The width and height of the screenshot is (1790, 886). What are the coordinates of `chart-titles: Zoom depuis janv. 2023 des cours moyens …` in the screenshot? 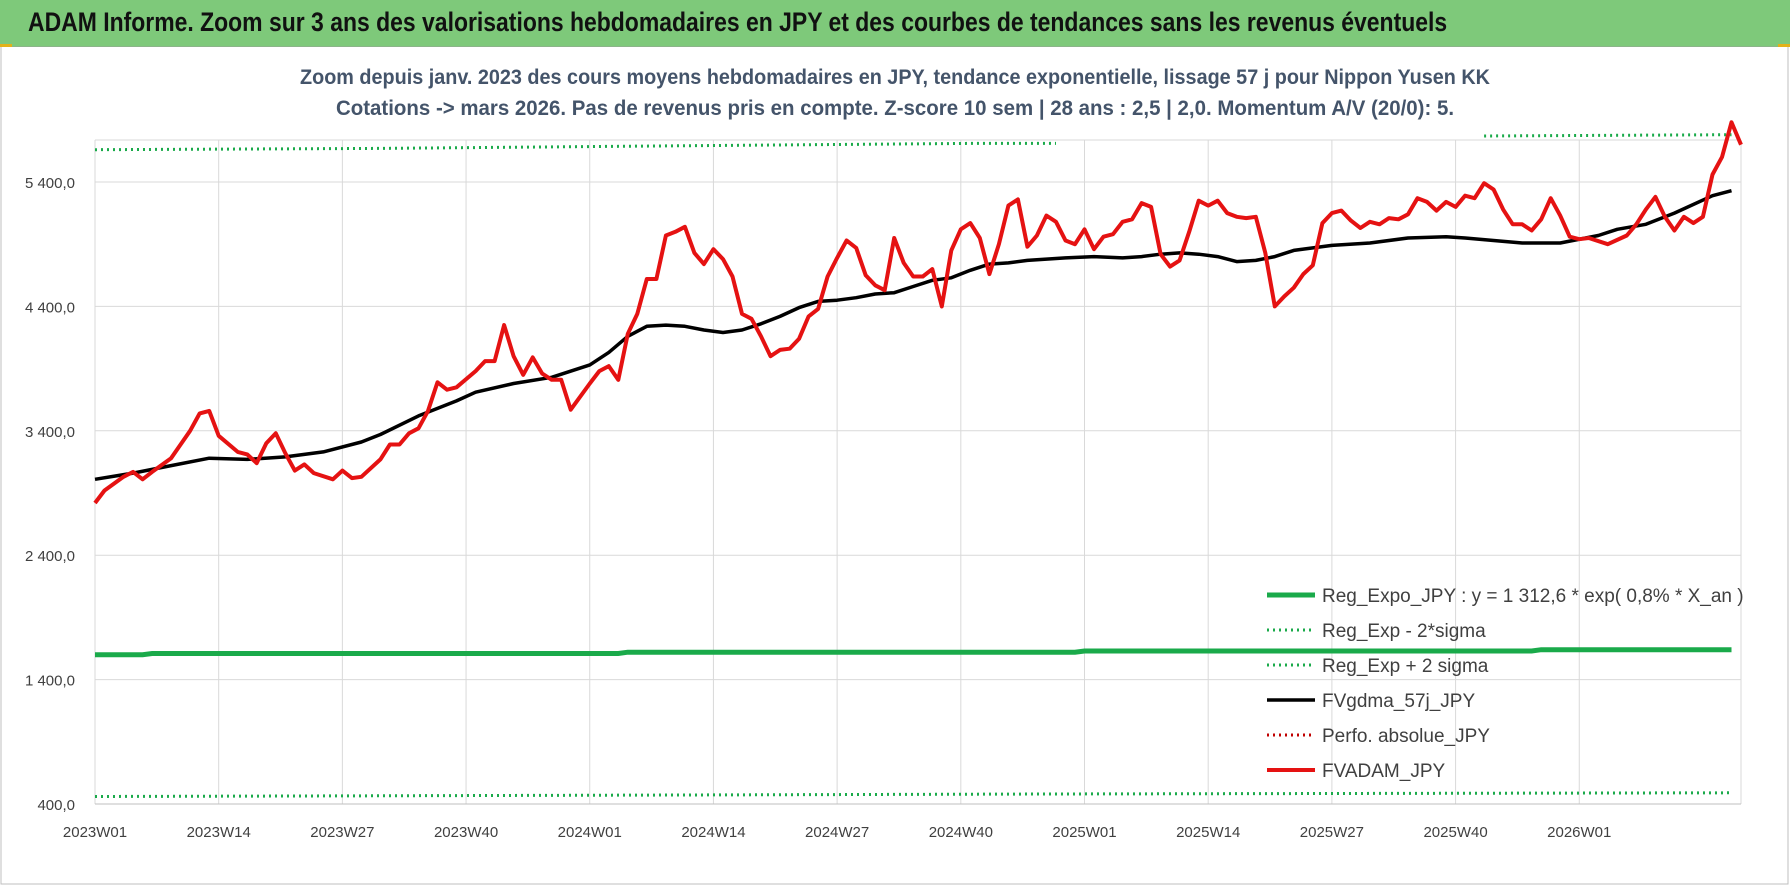 It's located at (895, 93).